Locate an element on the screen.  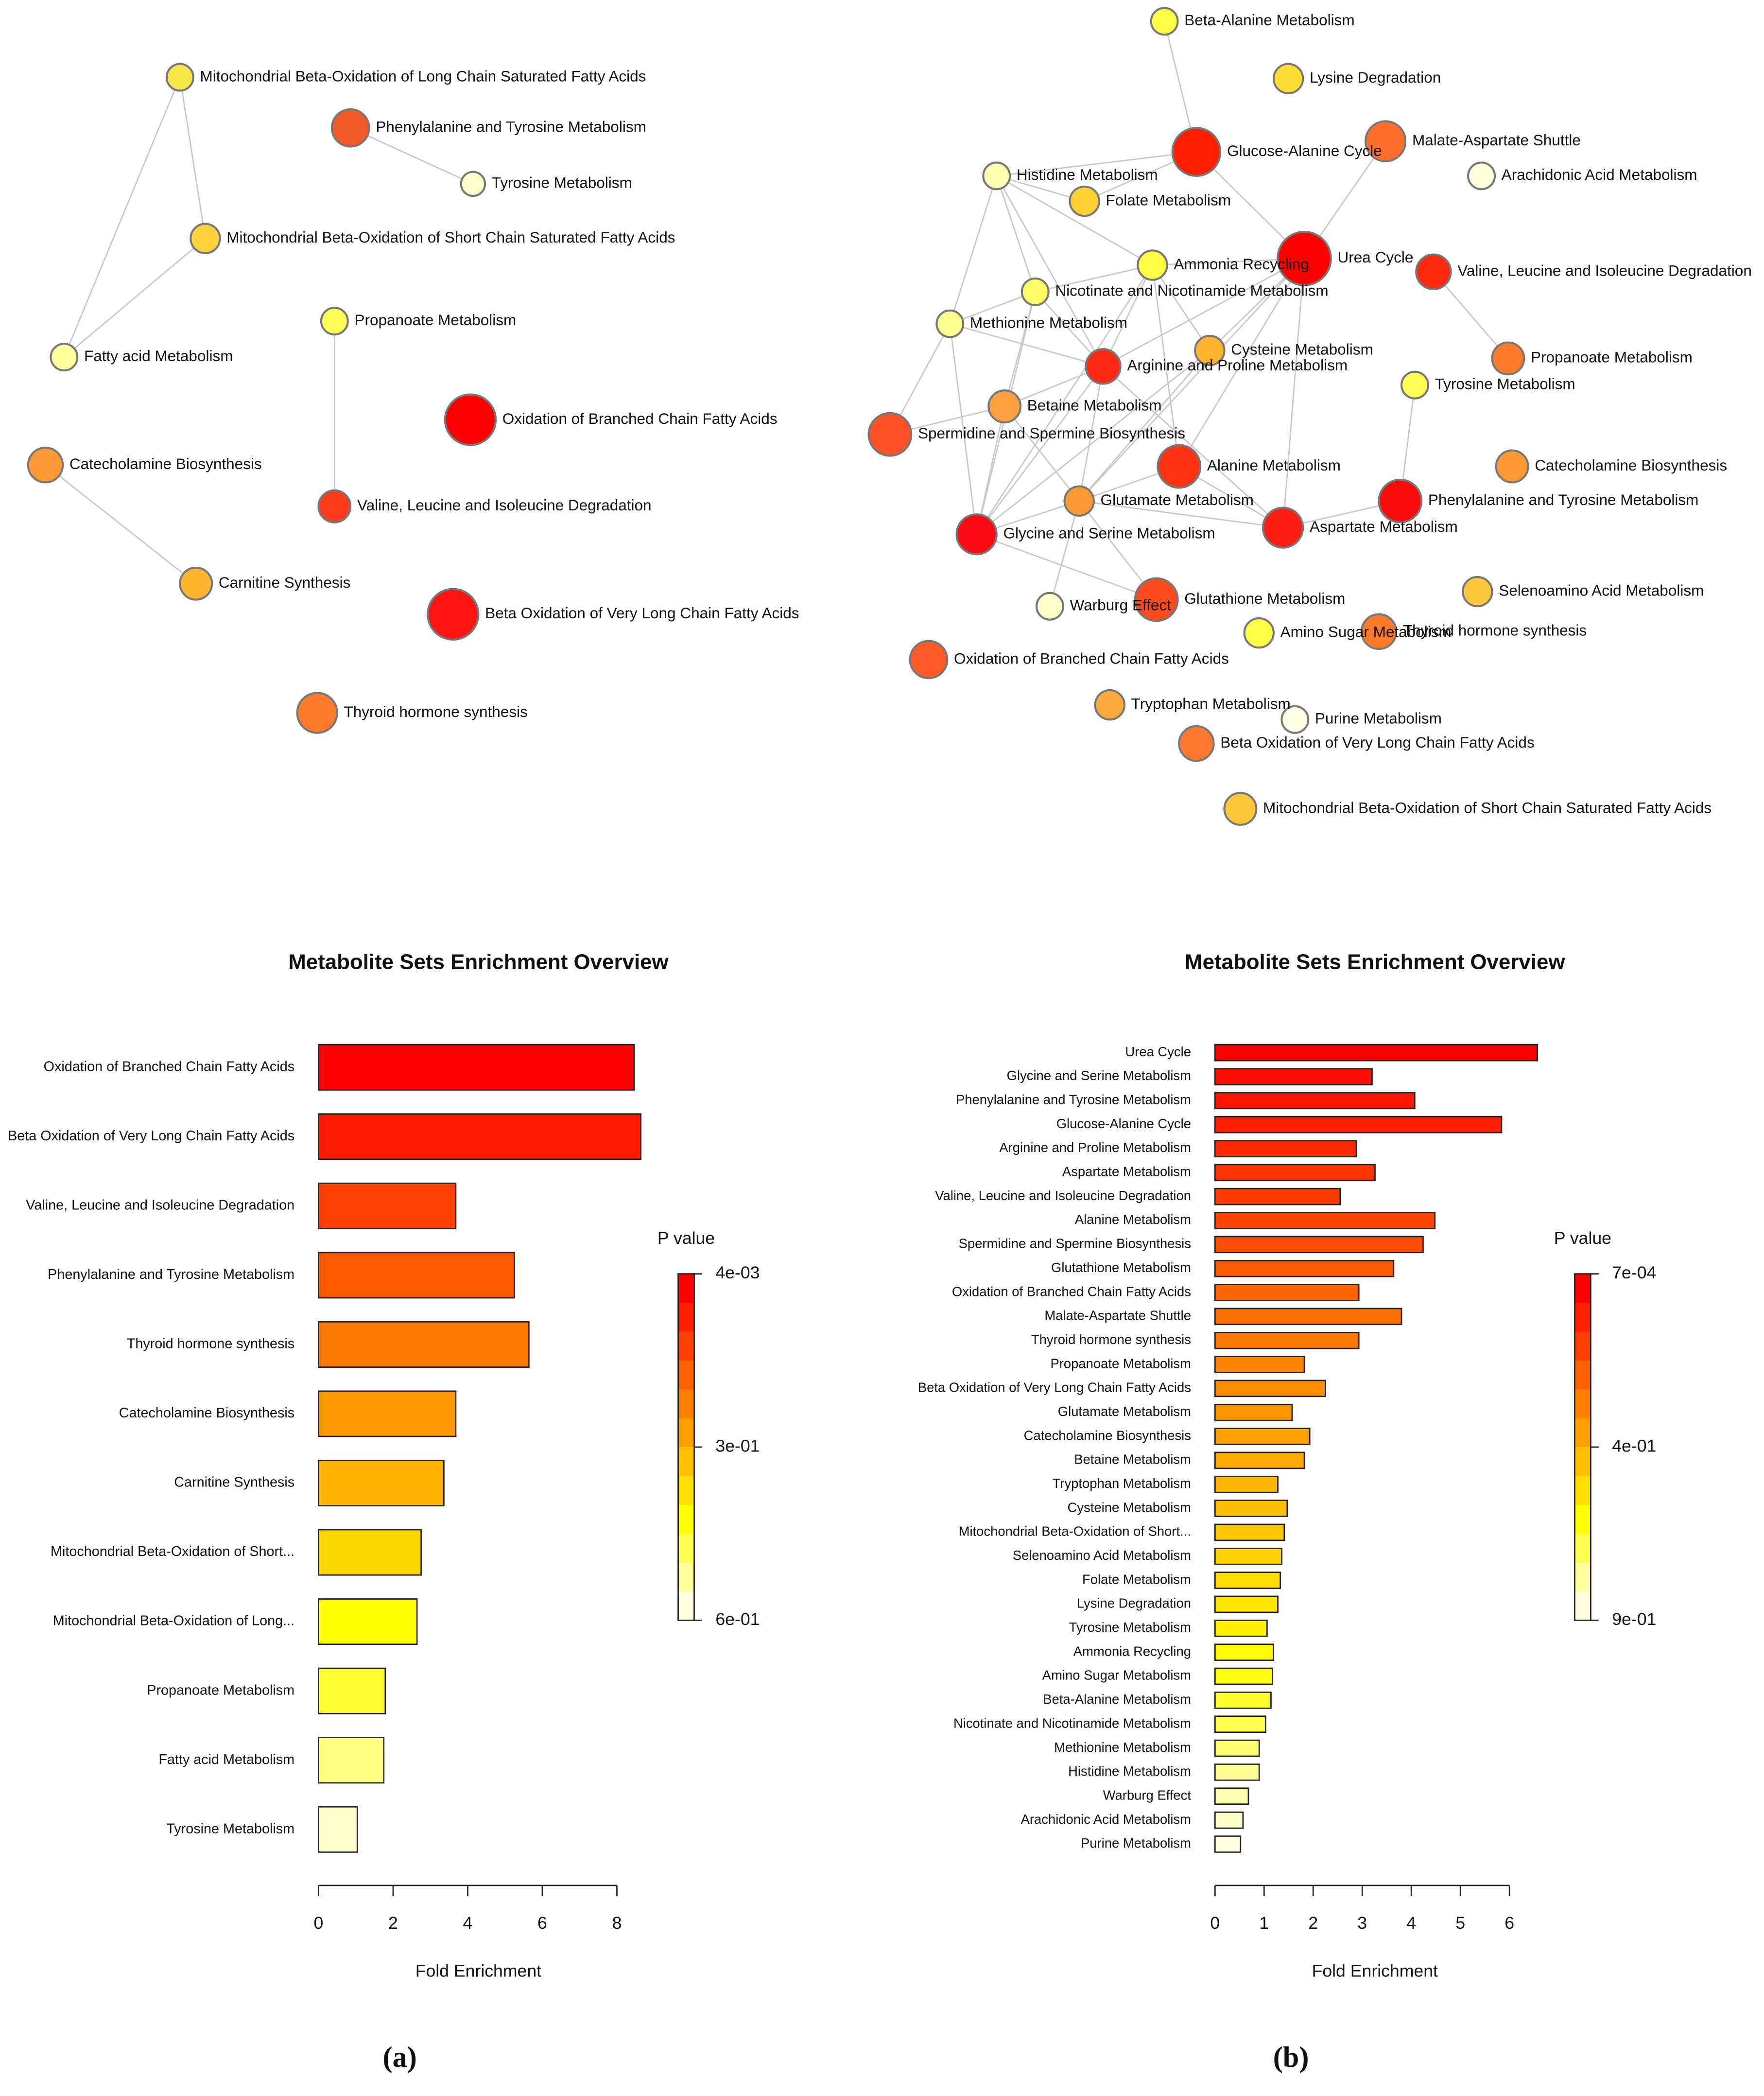
node-label: Phenylalanine and Tyrosine Metabolism is located at coordinates (511, 126).